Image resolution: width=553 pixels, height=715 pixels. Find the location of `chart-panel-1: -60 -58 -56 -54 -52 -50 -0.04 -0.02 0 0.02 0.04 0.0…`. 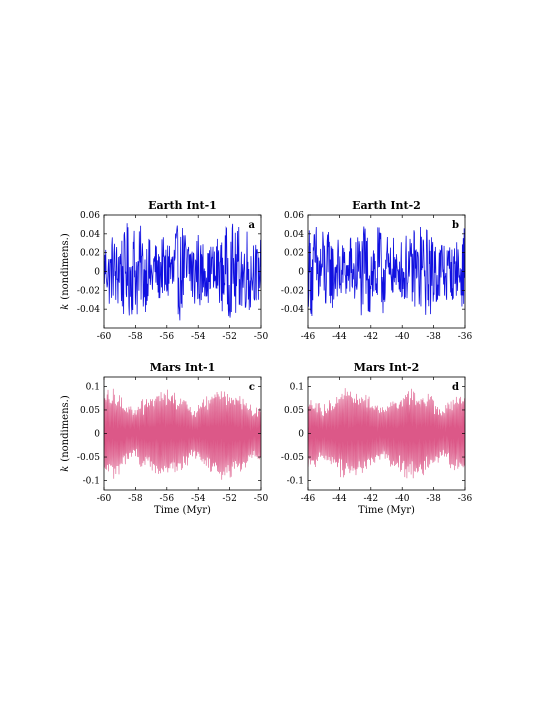

chart-panel-1: -60 -58 -56 -54 -52 -50 -0.04 -0.02 0 0.02 0.04 0.0… is located at coordinates (164, 270).